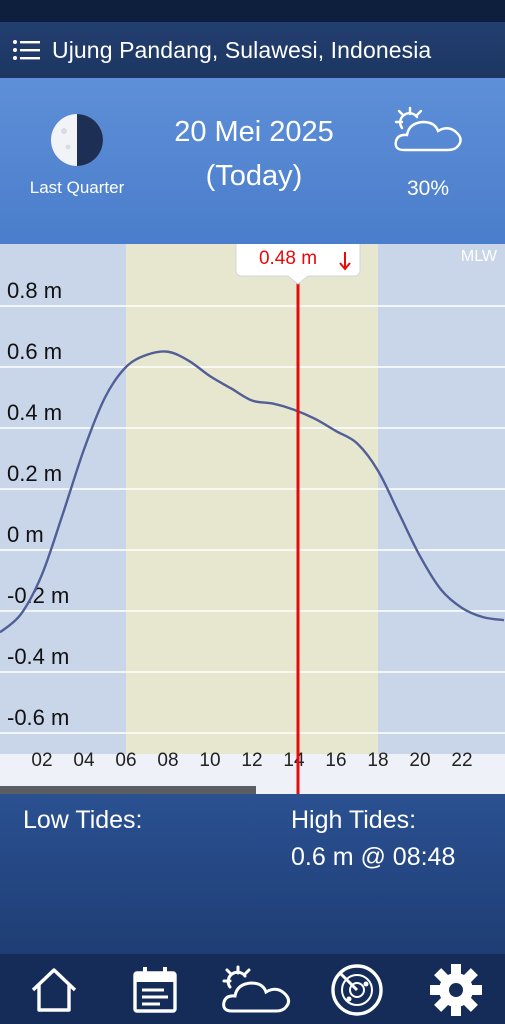  I want to click on nav-calendar-button, so click(155, 990).